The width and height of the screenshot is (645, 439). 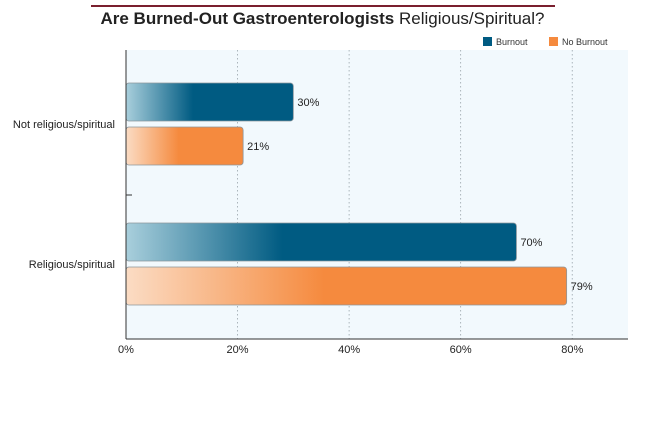 I want to click on category-label-1: Religious/spiritual, so click(x=72, y=265).